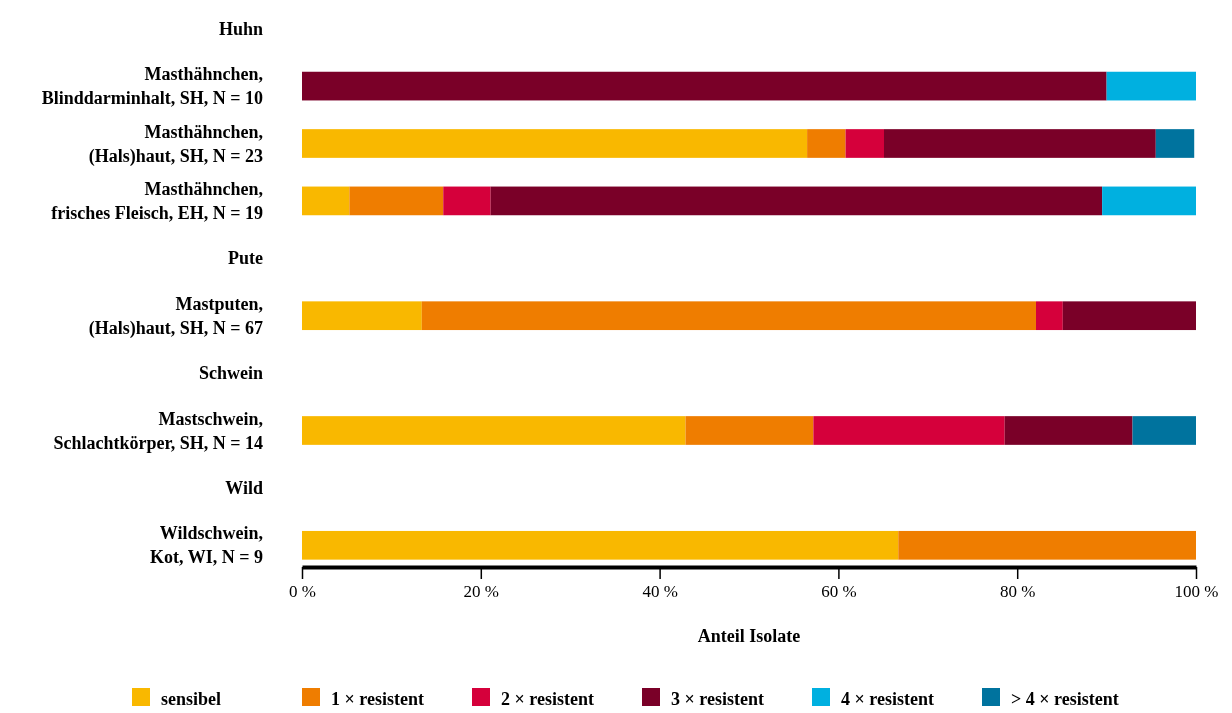  What do you see at coordinates (717, 699) in the screenshot?
I see `legend-label: 3 × resistent` at bounding box center [717, 699].